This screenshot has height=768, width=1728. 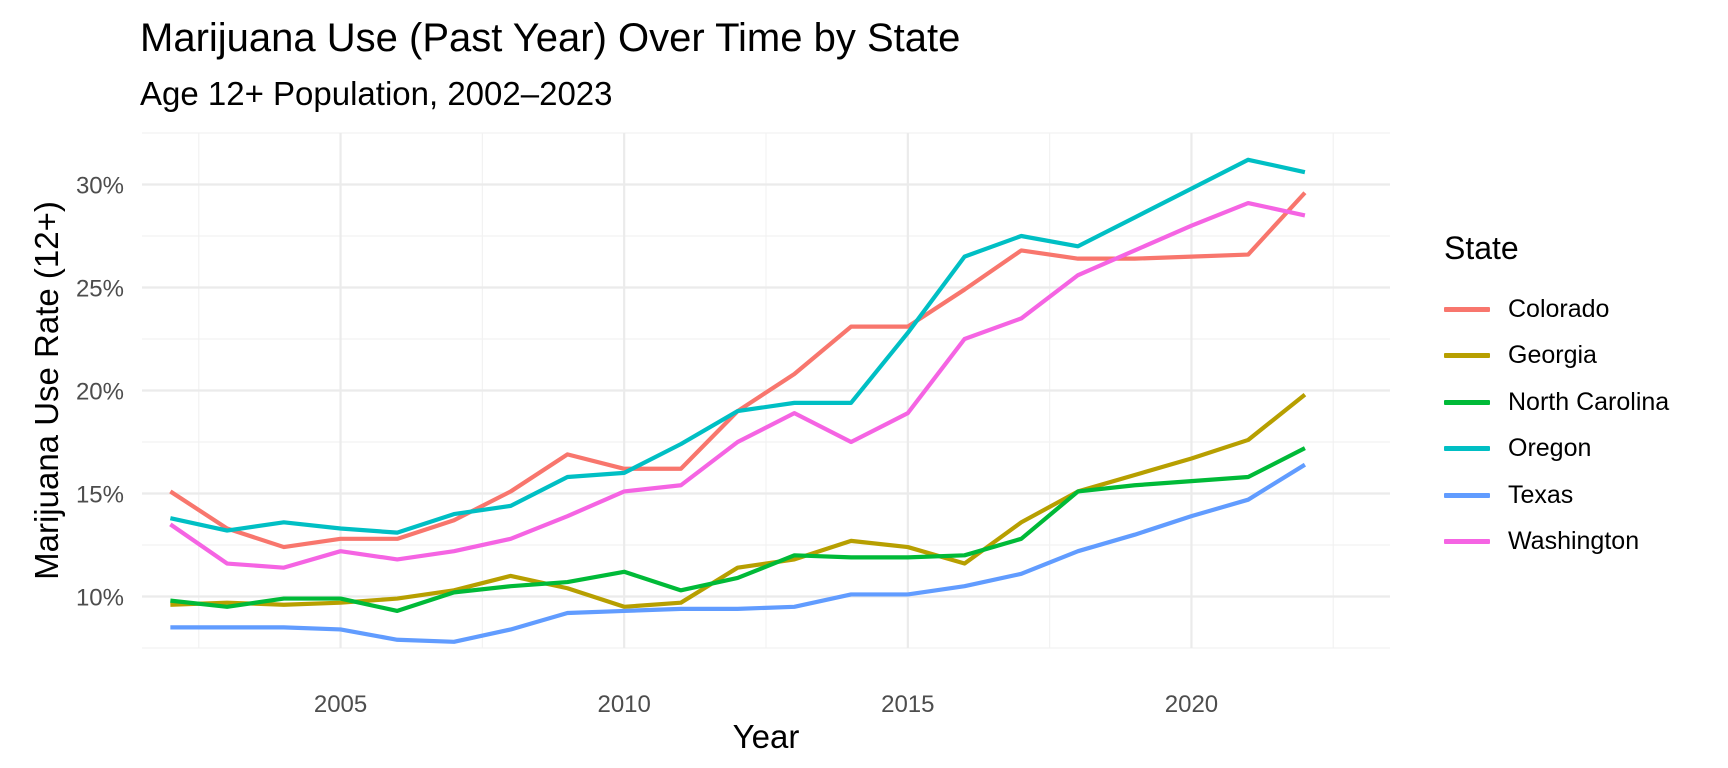 I want to click on legend-label: Oregon, so click(x=1550, y=448).